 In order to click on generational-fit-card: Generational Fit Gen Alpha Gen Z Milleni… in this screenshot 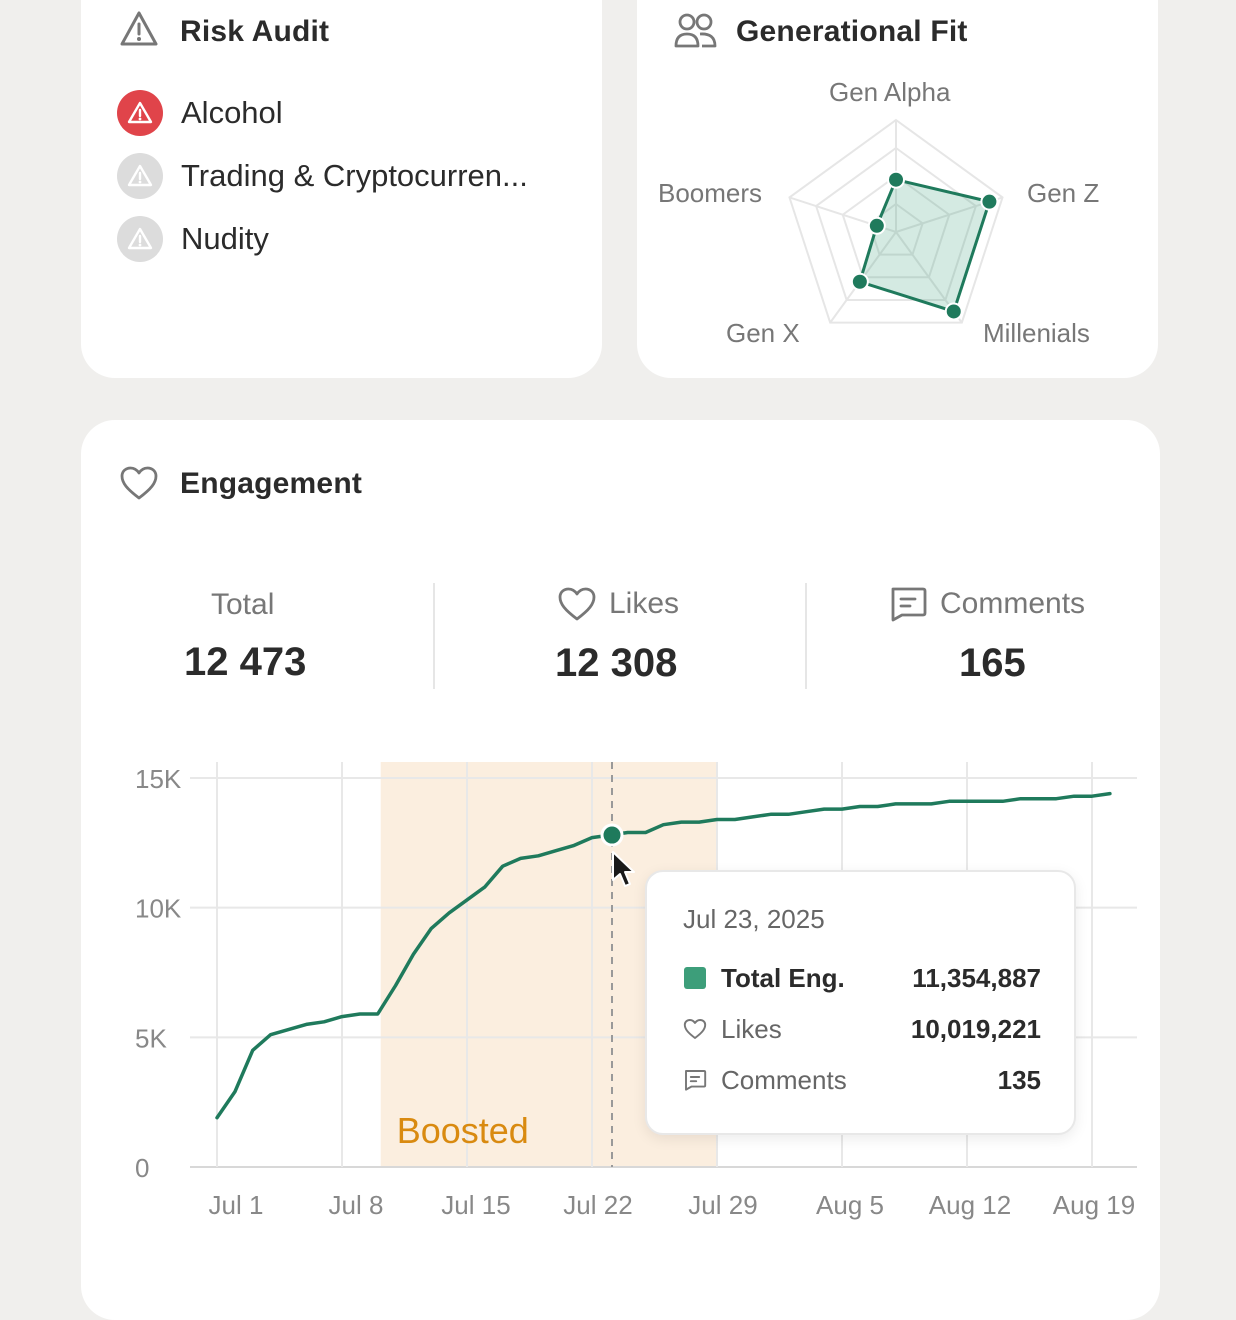, I will do `click(897, 189)`.